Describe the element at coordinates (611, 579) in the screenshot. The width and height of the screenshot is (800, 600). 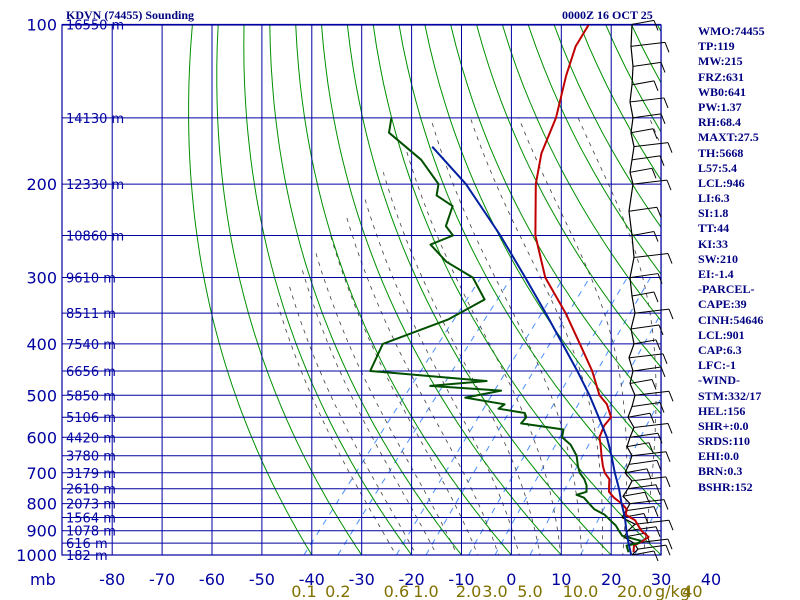
I see `temperature-tick-label: 20` at that location.